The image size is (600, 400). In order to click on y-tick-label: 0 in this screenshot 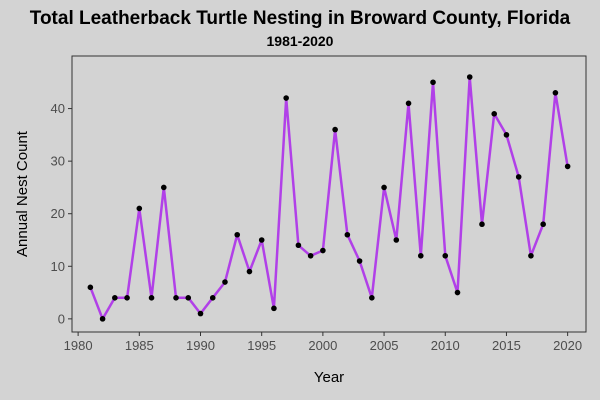, I will do `click(61, 318)`.